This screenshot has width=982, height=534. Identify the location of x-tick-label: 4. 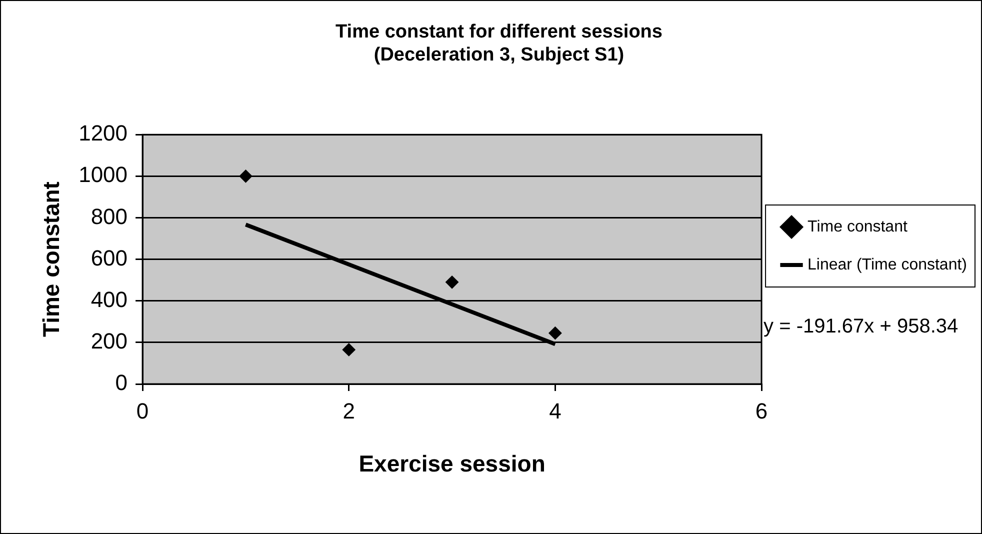
(555, 411).